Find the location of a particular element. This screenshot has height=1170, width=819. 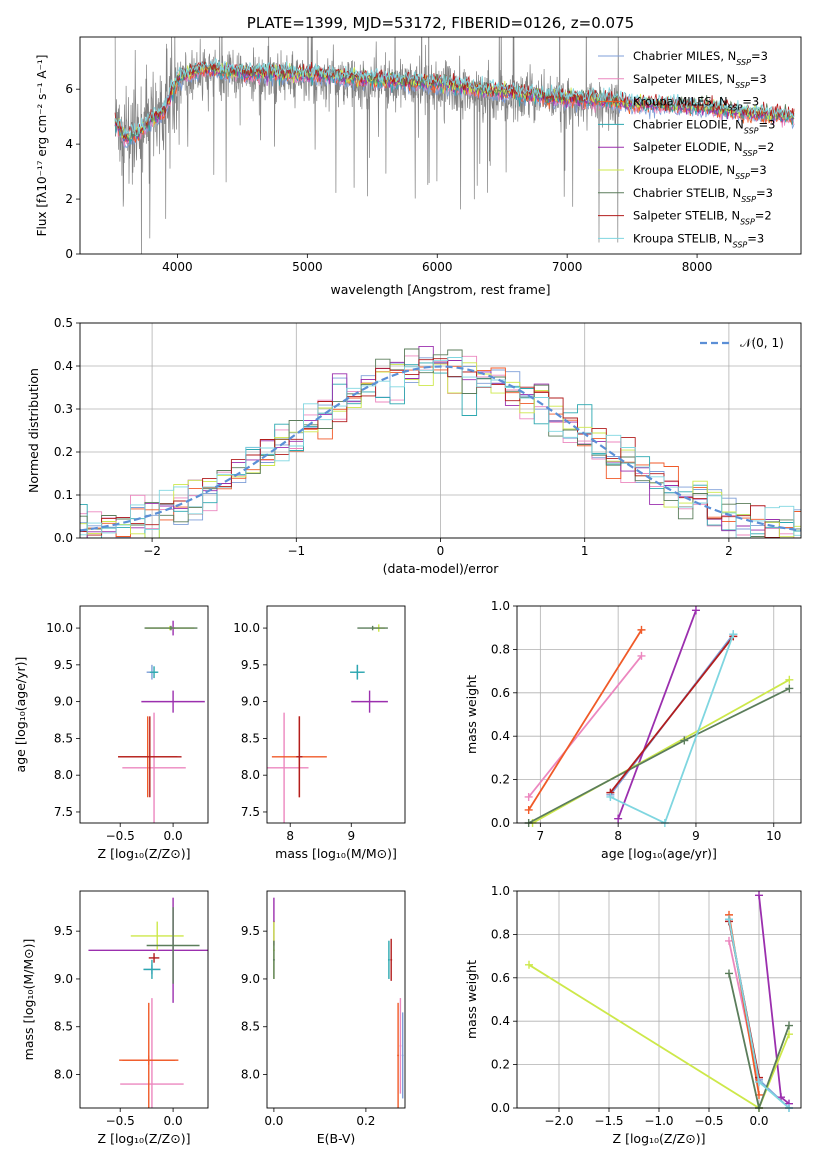

x-axis-label: age [log₁₀(age/yr)] is located at coordinates (659, 853).